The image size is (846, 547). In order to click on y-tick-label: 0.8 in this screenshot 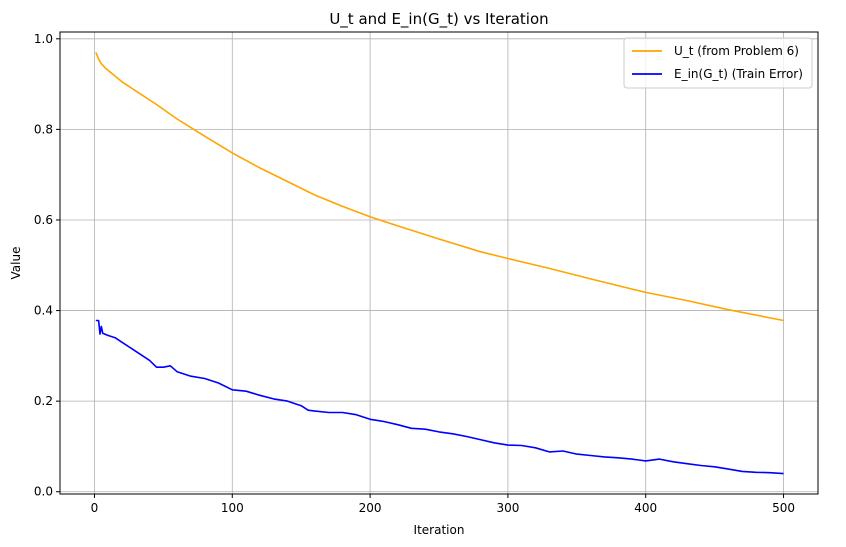, I will do `click(43, 129)`.